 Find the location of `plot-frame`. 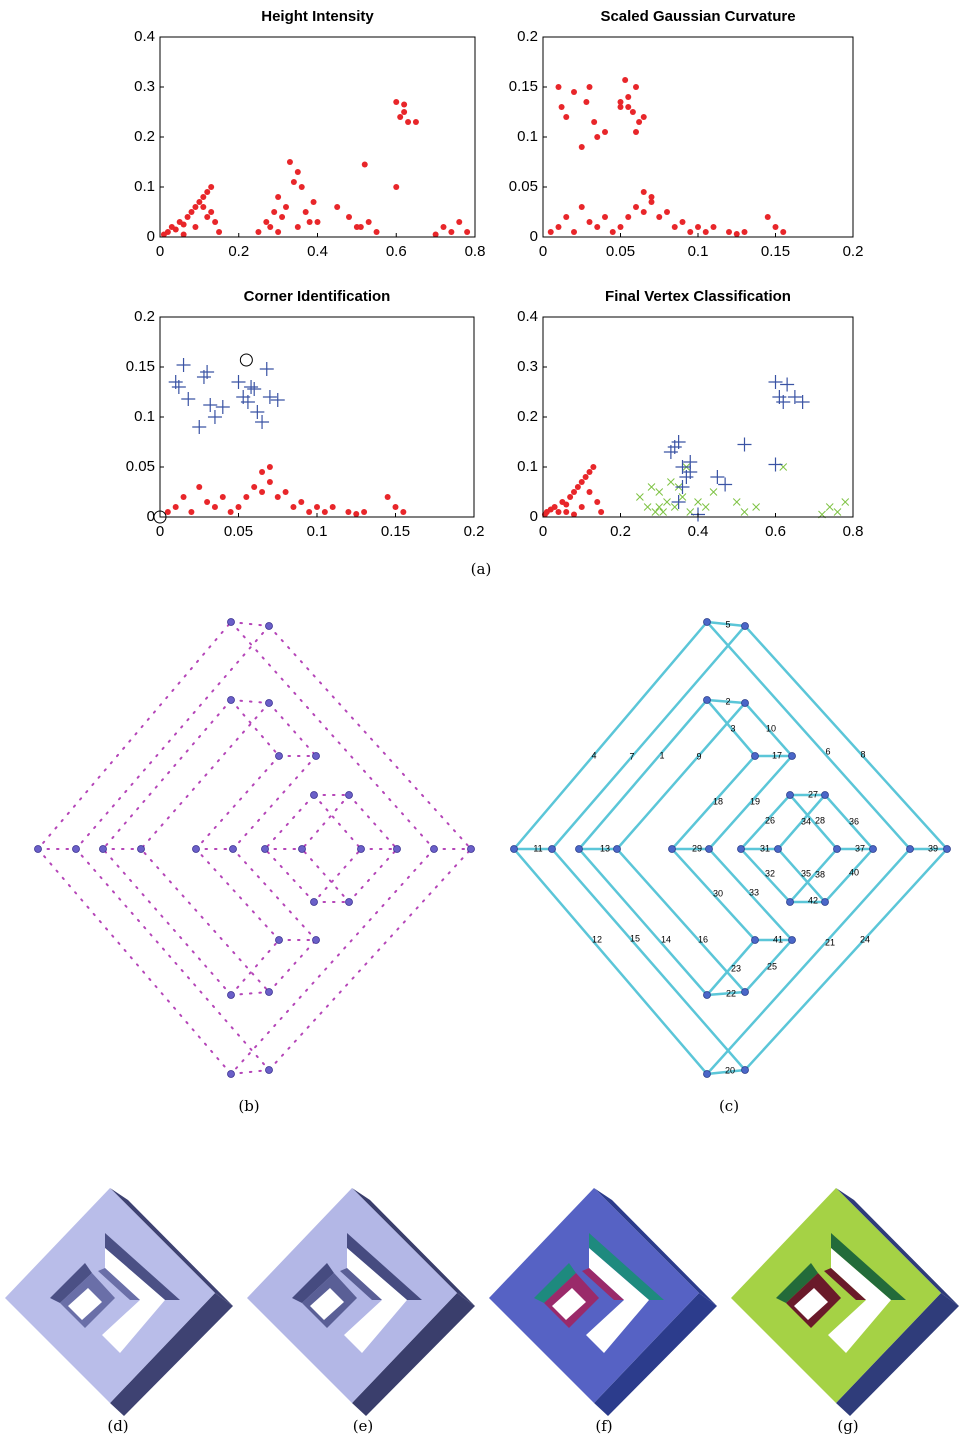

plot-frame is located at coordinates (317, 137).